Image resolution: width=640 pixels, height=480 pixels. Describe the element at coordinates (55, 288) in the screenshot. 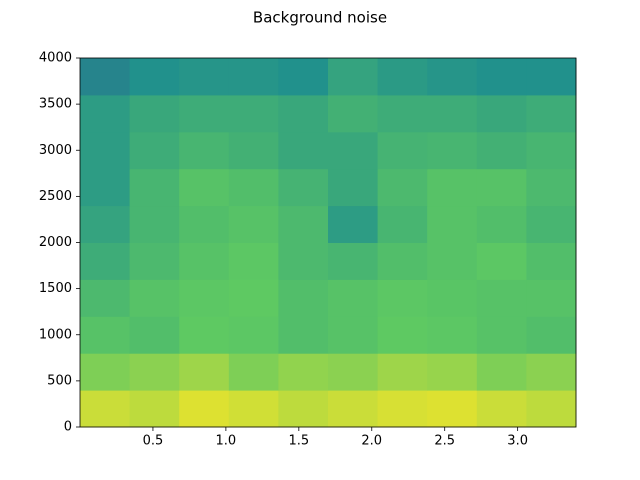

I see `y-tick-label: 1500` at that location.